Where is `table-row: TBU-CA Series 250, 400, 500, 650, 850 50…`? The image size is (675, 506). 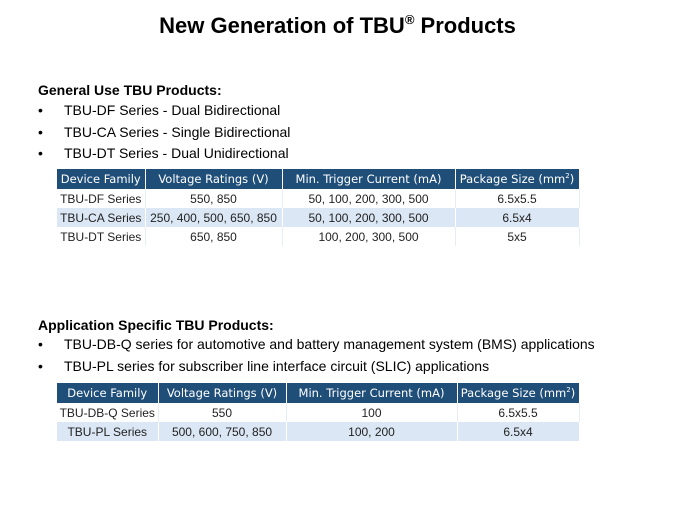 table-row: TBU-CA Series 250, 400, 500, 650, 850 50… is located at coordinates (318, 217).